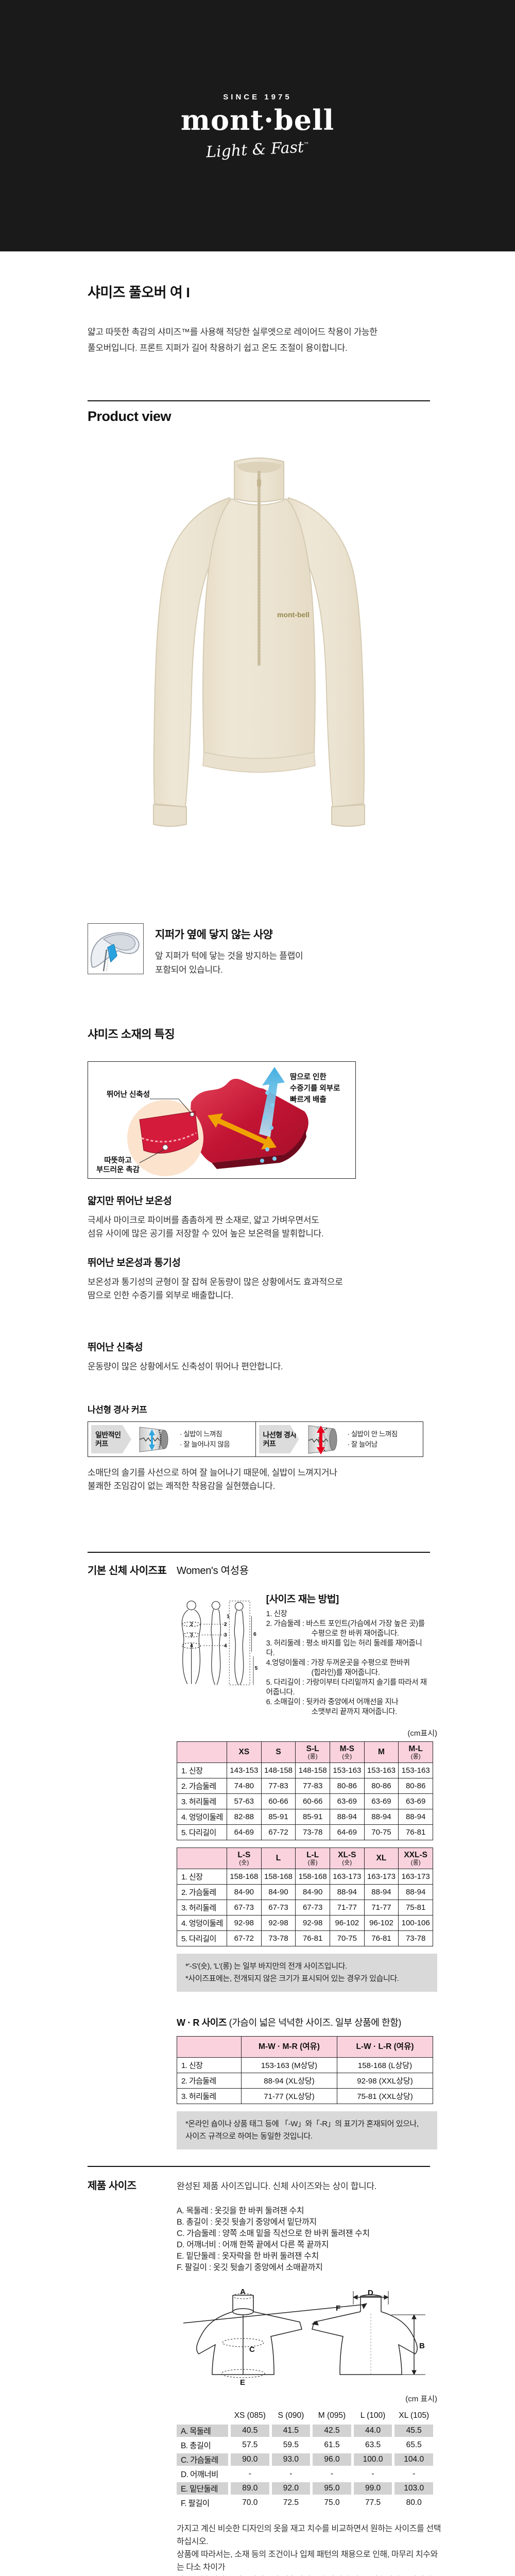 The height and width of the screenshot is (2576, 515). What do you see at coordinates (413, 2488) in the screenshot?
I see `table-cell: 103.0` at bounding box center [413, 2488].